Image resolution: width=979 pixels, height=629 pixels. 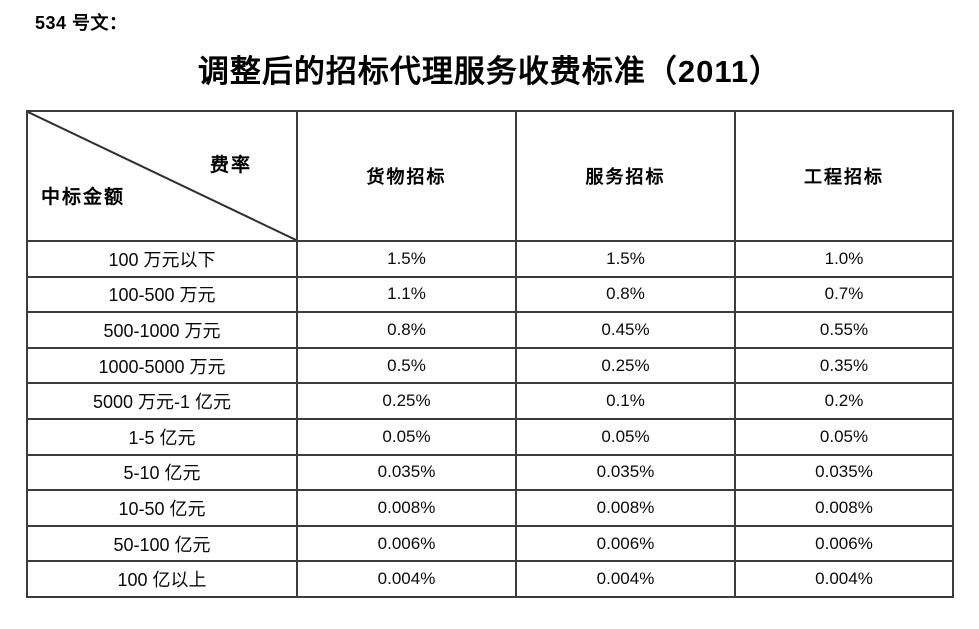 I want to click on column-header-services: 服务招标, so click(x=625, y=176).